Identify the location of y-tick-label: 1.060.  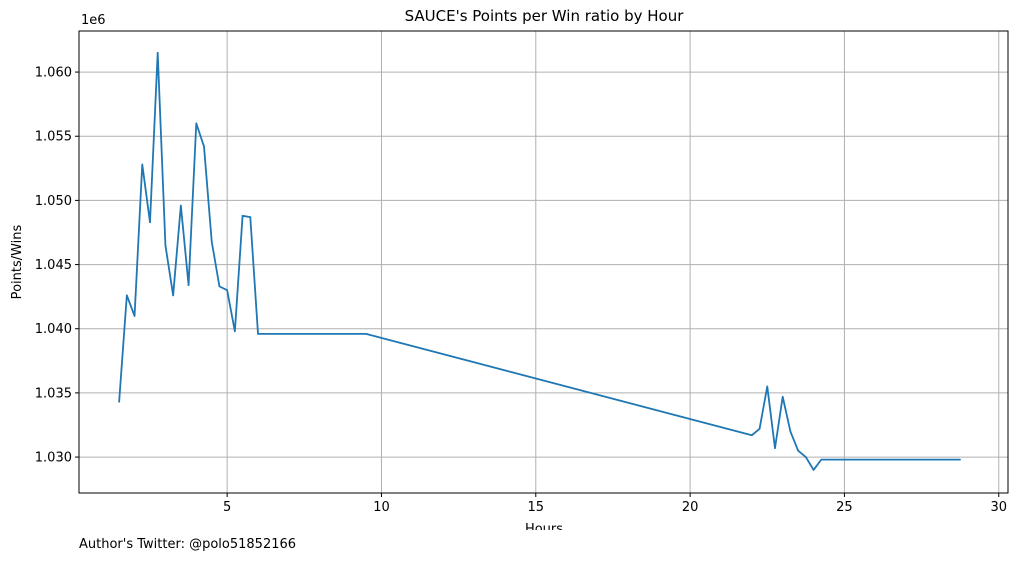
(53, 73).